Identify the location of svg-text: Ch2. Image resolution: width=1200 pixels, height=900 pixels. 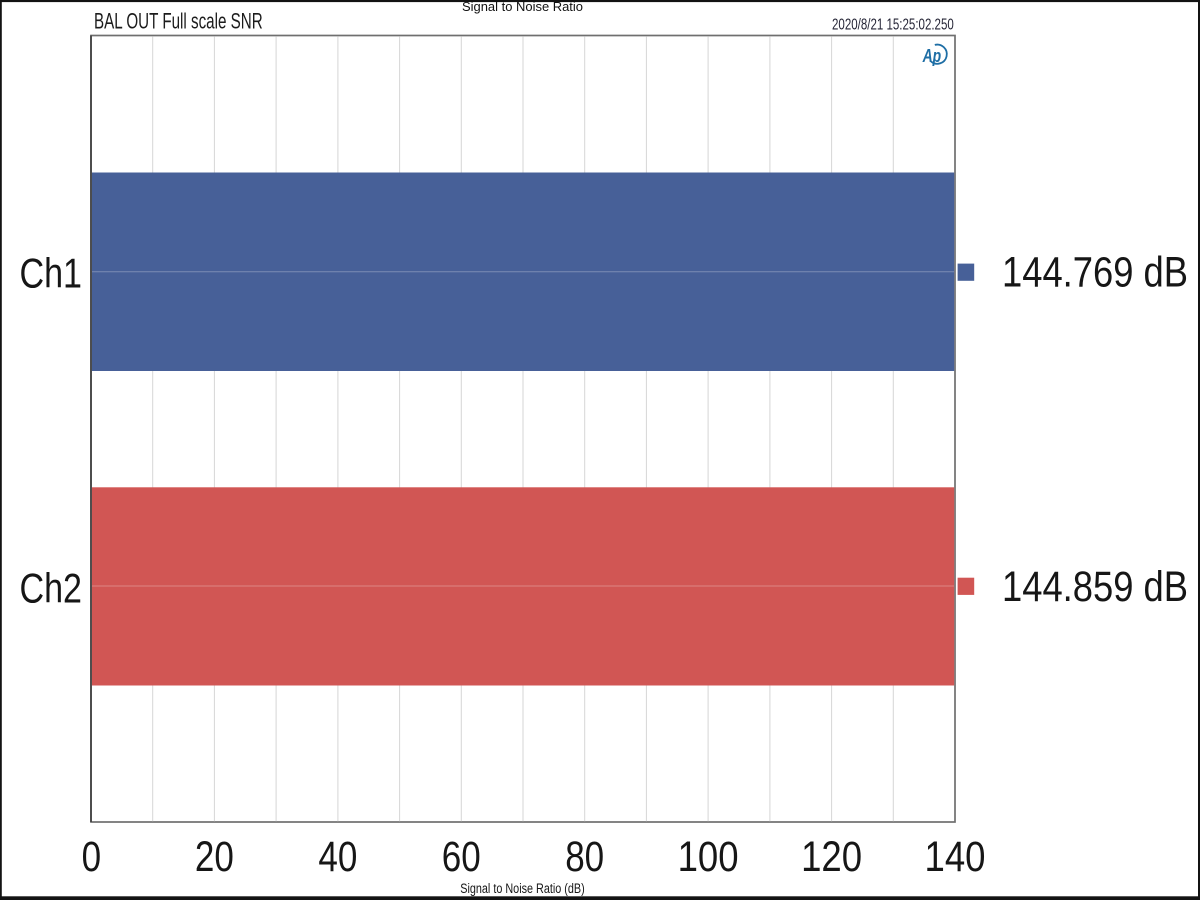
(51, 588).